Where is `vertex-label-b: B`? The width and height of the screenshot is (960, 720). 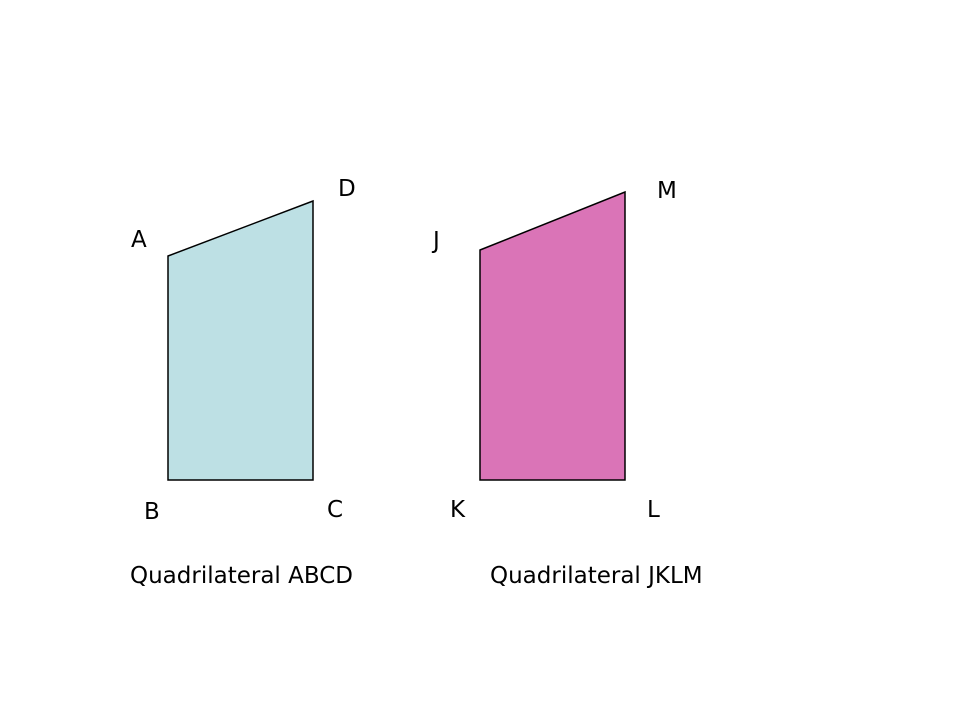 vertex-label-b: B is located at coordinates (152, 512).